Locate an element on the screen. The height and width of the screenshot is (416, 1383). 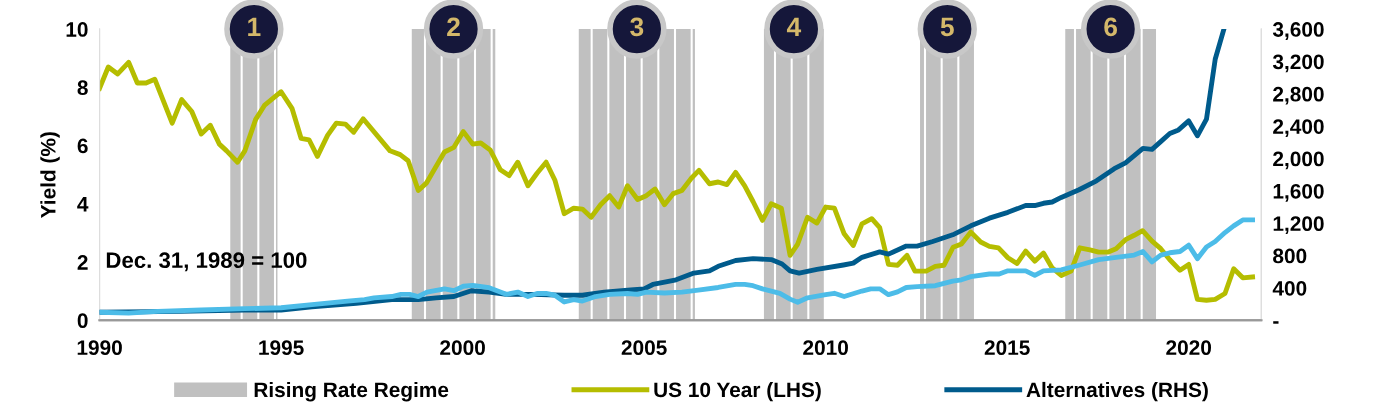
x-tick-label: 2020 is located at coordinates (1189, 348).